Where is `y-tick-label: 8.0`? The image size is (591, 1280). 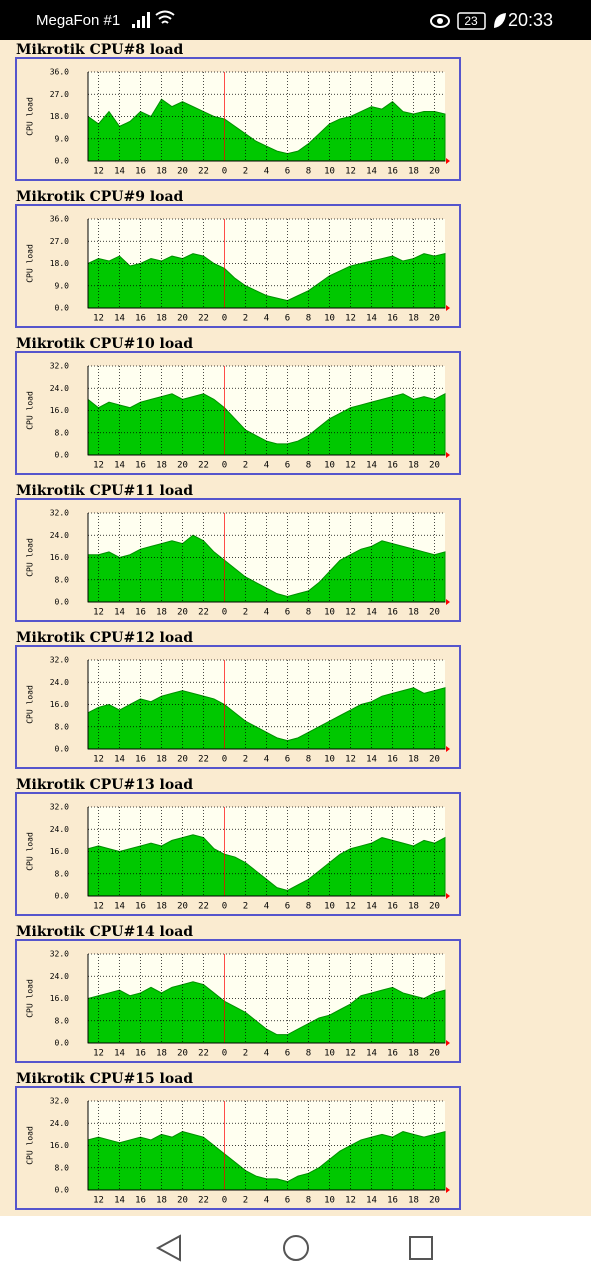
y-tick-label: 8.0 is located at coordinates (62, 873).